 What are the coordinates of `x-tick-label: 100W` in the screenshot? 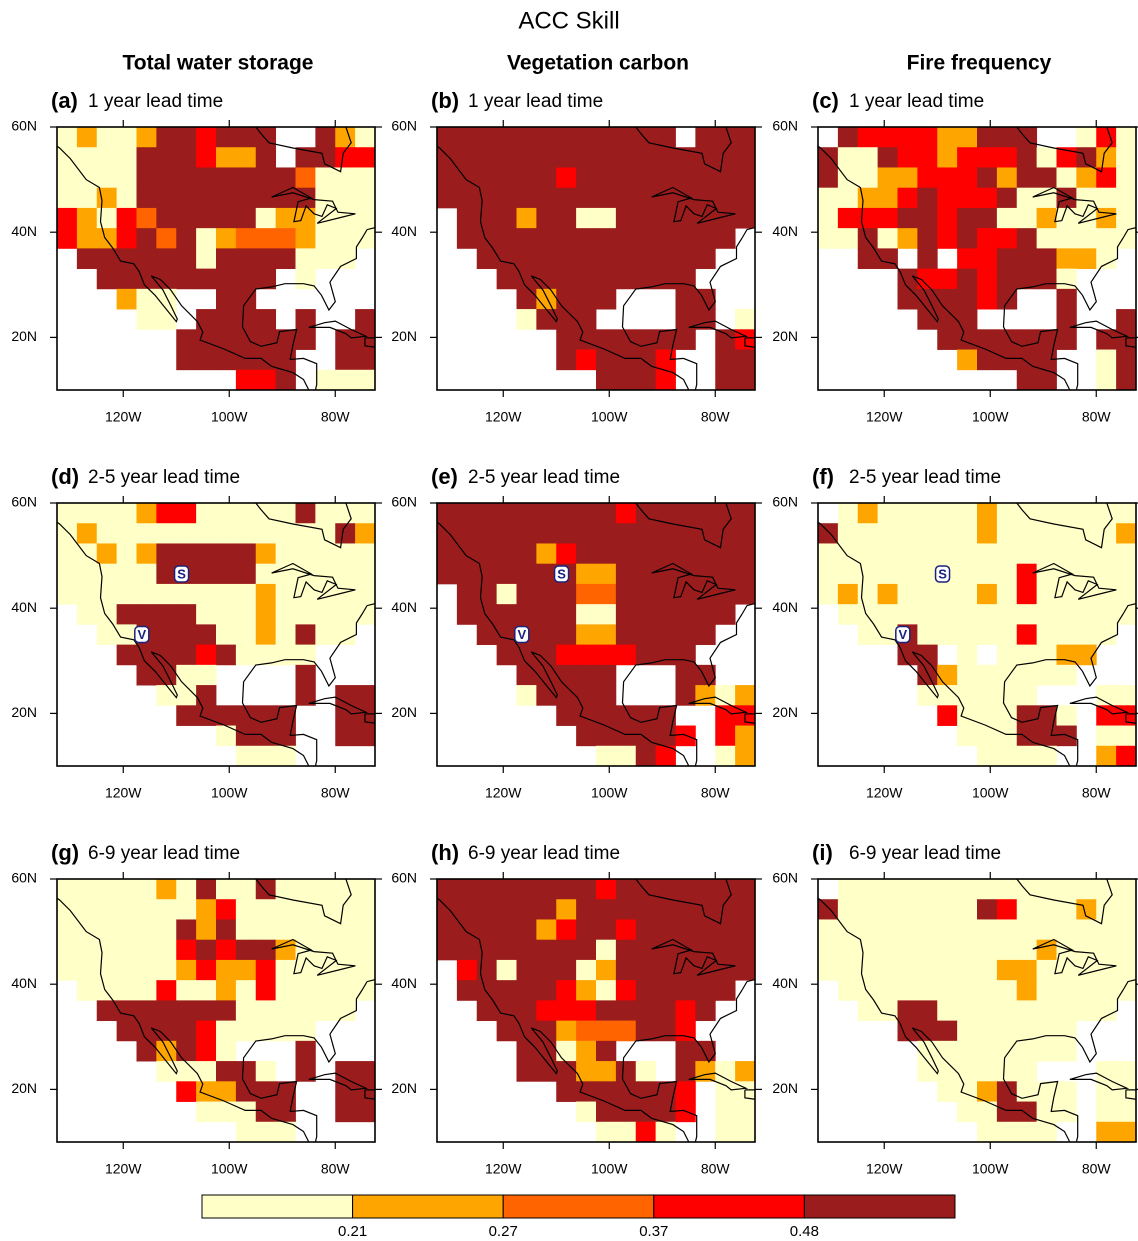 It's located at (609, 417).